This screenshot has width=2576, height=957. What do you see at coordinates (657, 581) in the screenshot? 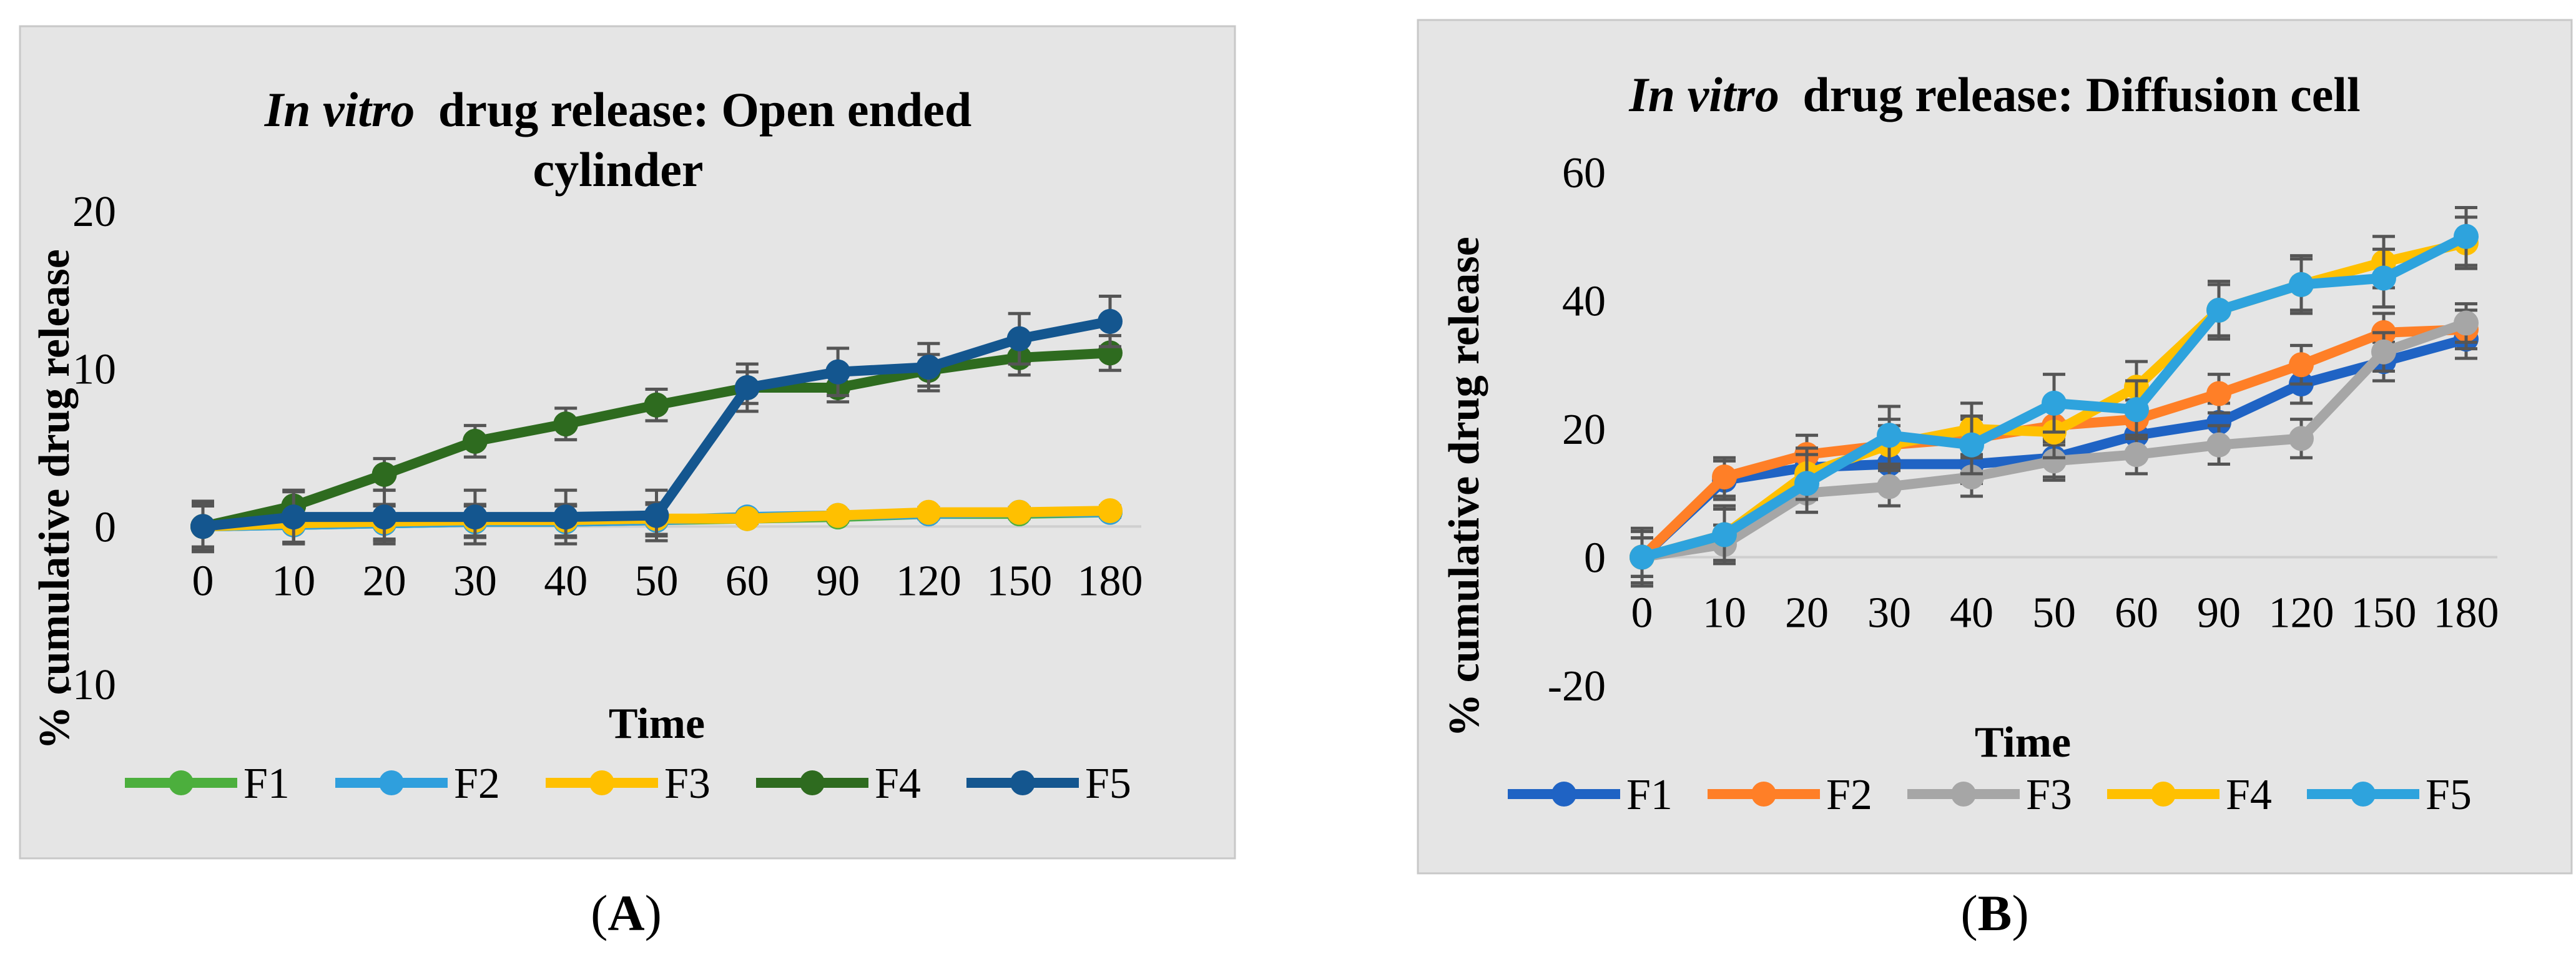
I see `a-x-tick-label: 50` at bounding box center [657, 581].